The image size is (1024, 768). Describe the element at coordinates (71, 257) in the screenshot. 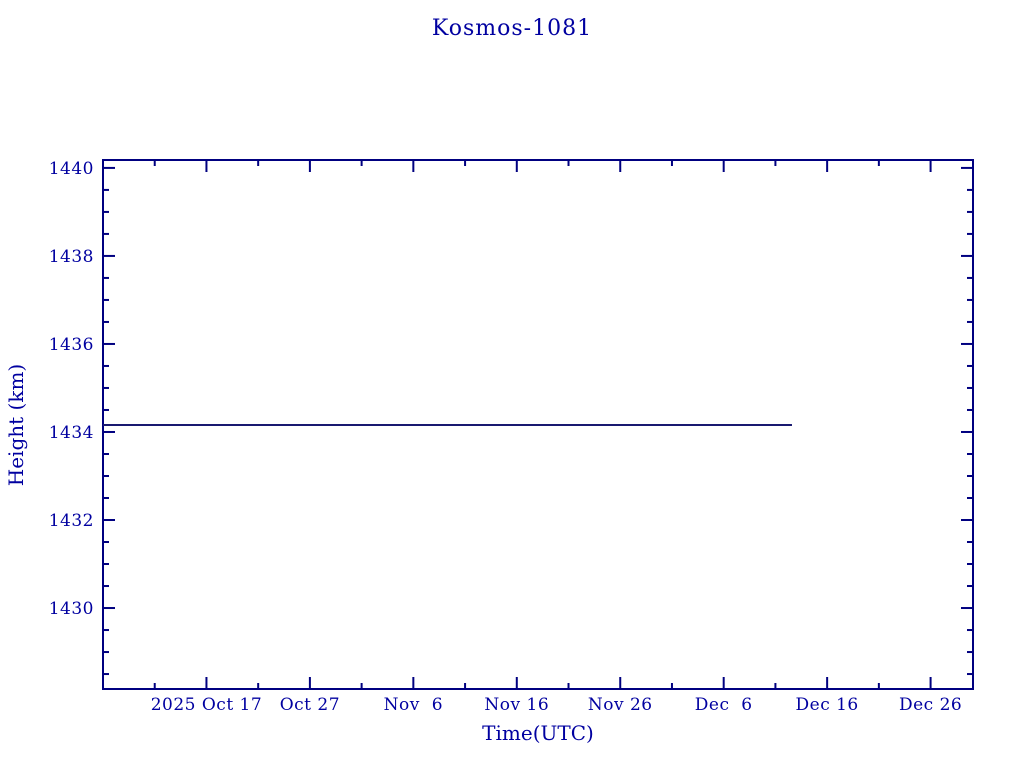

I see `y-tick-label: 1438` at that location.